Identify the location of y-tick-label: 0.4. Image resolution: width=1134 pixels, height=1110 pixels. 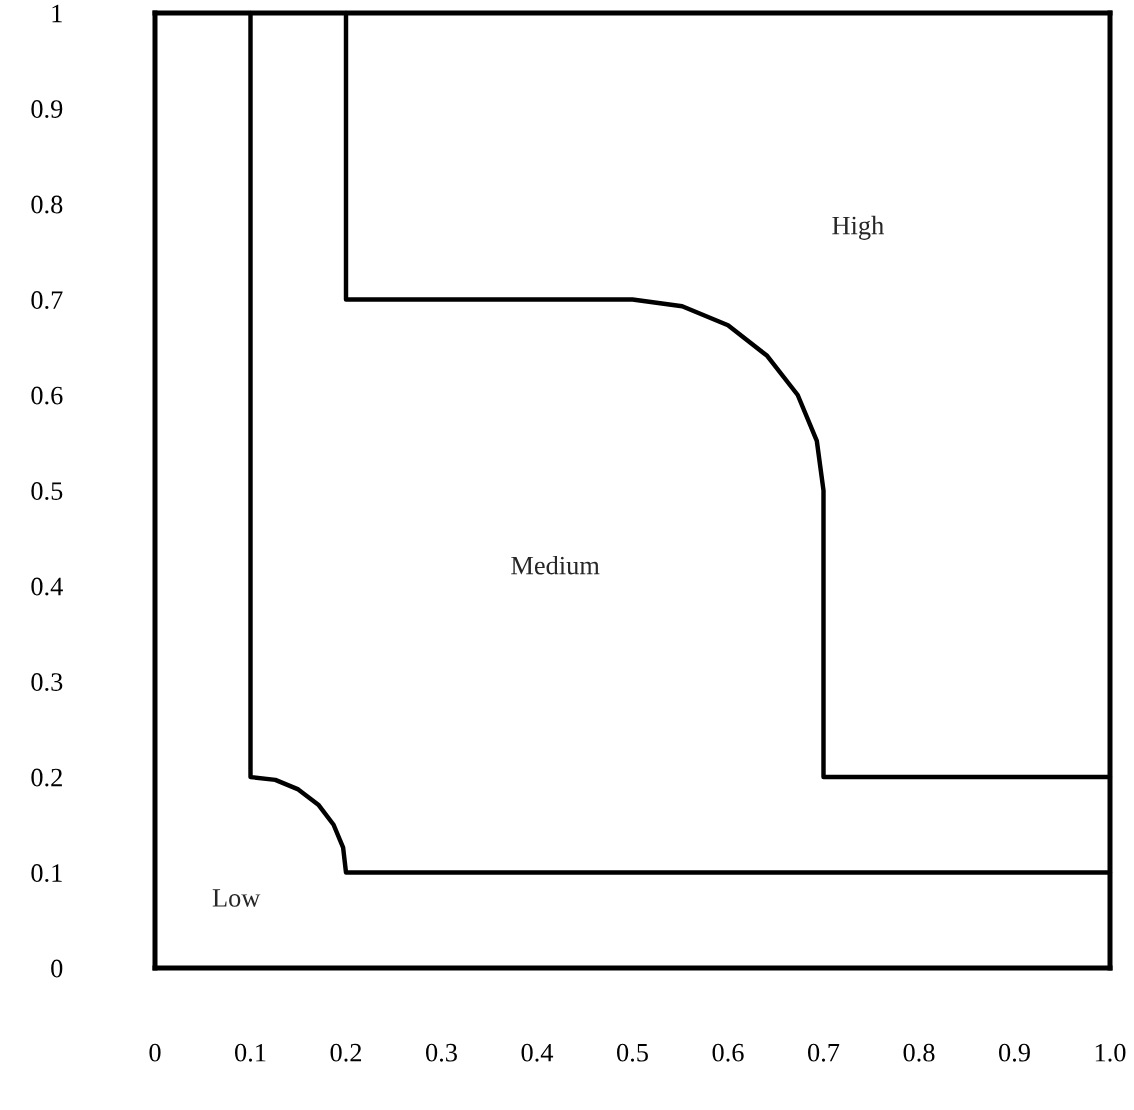
(47, 586).